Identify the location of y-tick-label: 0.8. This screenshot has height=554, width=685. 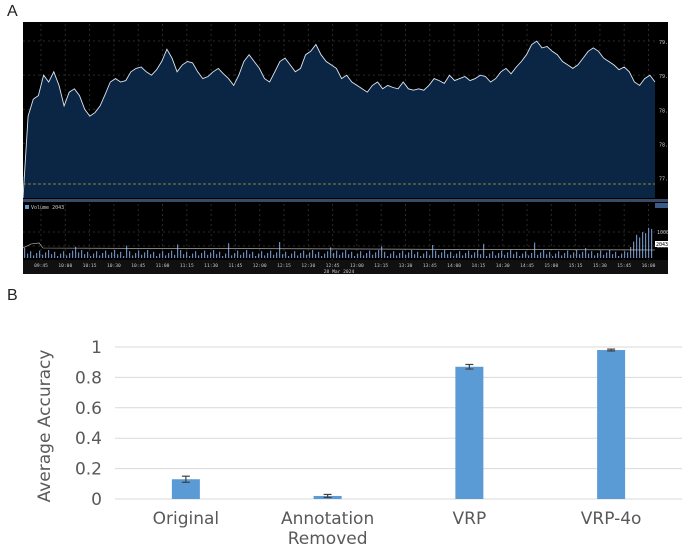
(88, 378).